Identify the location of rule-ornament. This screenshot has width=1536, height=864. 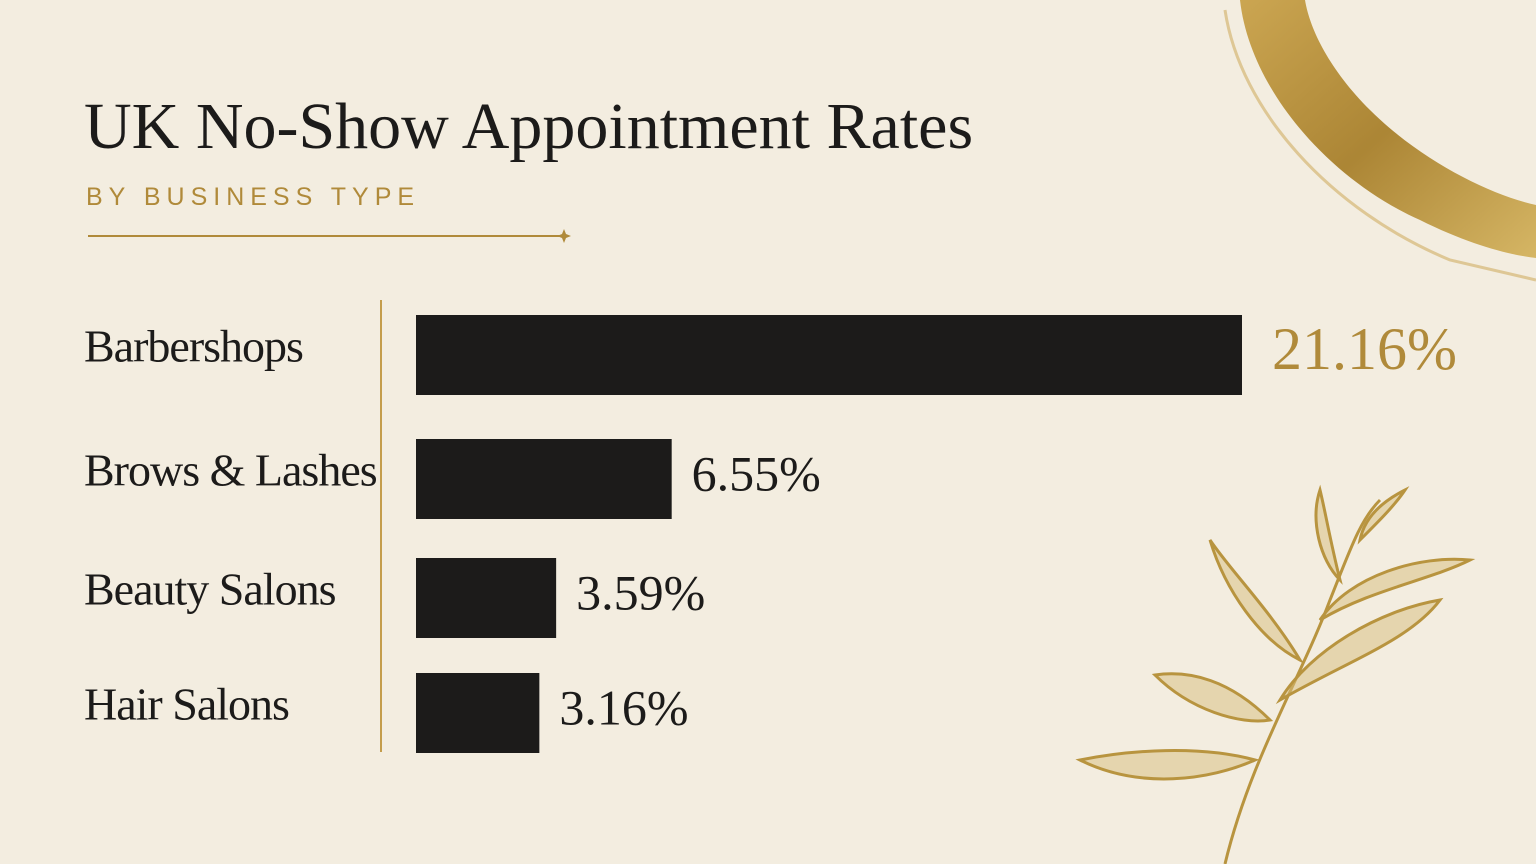
(564, 236).